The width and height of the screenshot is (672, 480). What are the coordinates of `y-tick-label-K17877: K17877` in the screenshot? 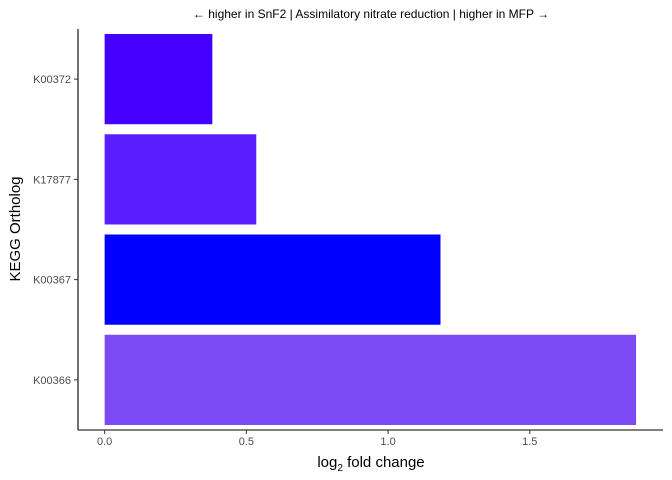 It's located at (52, 180).